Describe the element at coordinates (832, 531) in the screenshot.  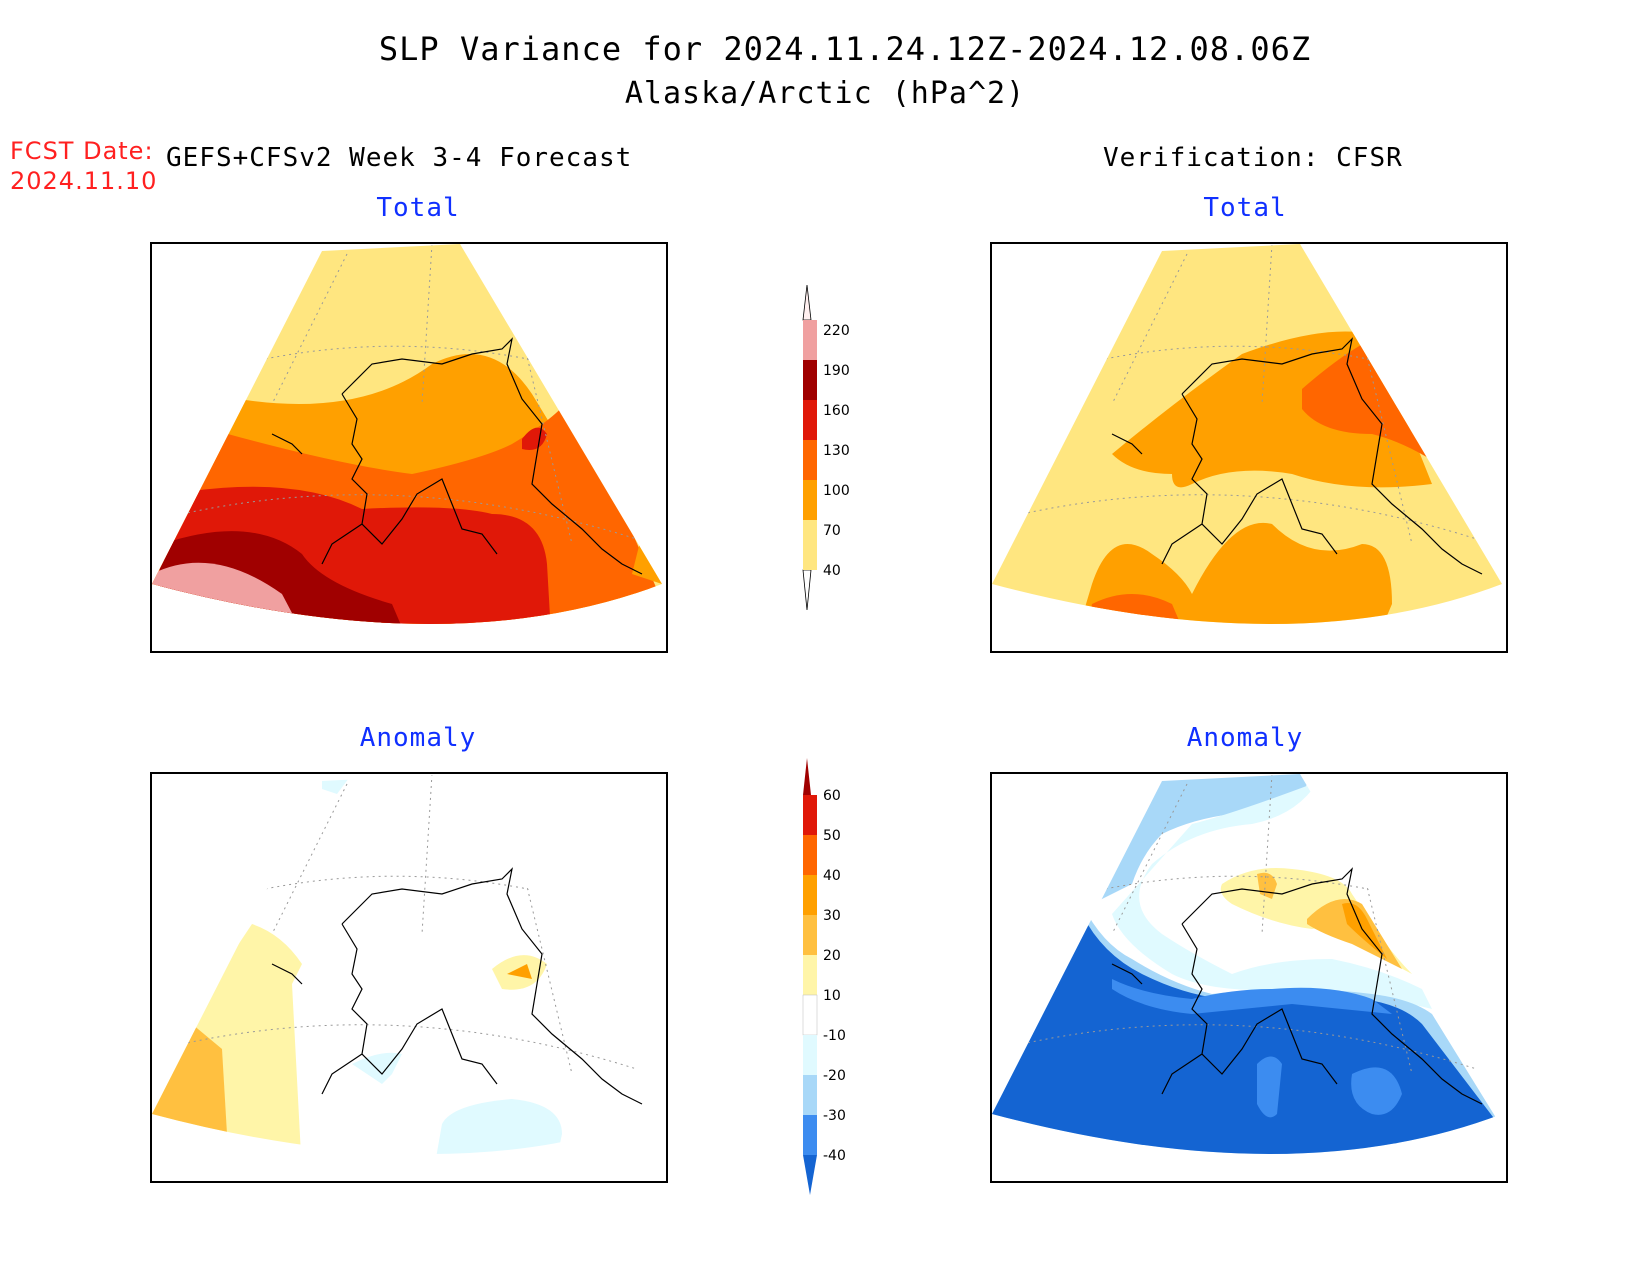
I see `colorbar-total-label-70: 70` at that location.